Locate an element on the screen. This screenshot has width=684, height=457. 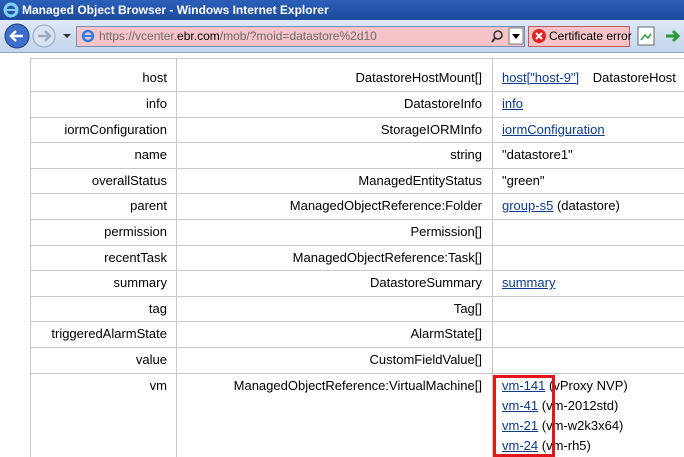
property-value: host["host-9"] DatastoreHost is located at coordinates (589, 77).